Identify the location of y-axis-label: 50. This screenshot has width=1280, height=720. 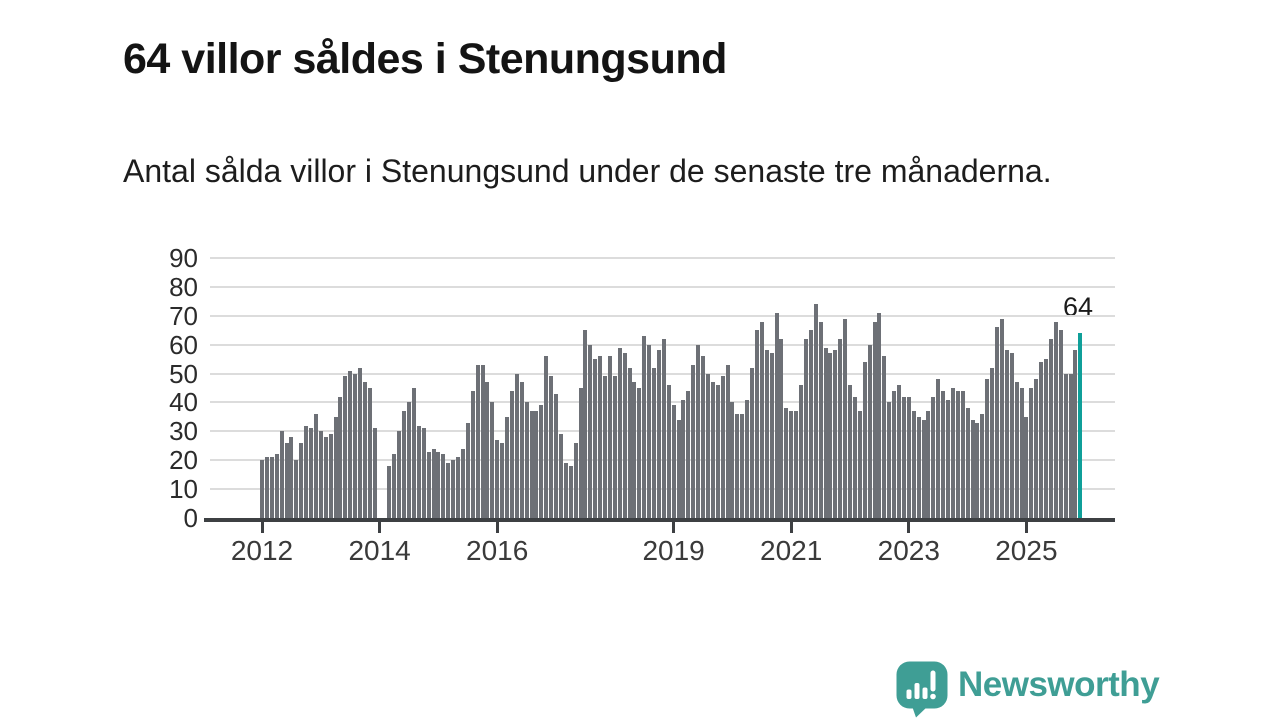
(183, 373).